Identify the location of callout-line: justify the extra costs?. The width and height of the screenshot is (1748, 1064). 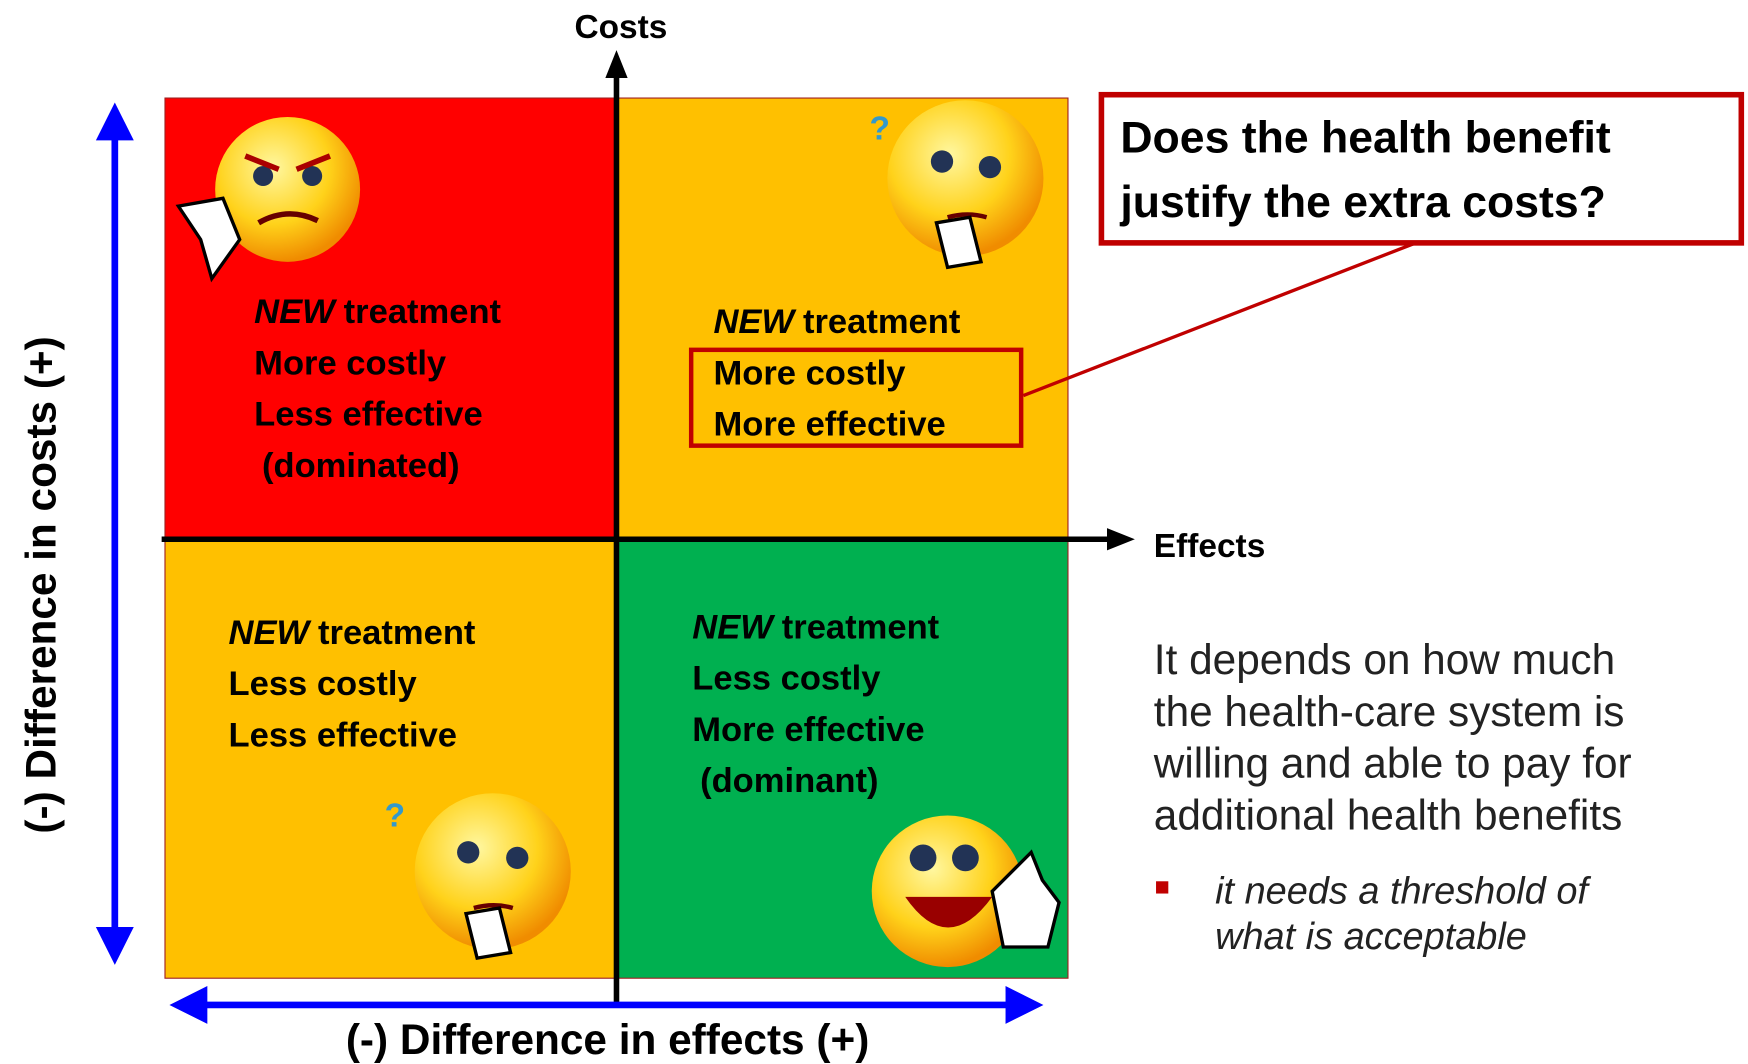
(1362, 202).